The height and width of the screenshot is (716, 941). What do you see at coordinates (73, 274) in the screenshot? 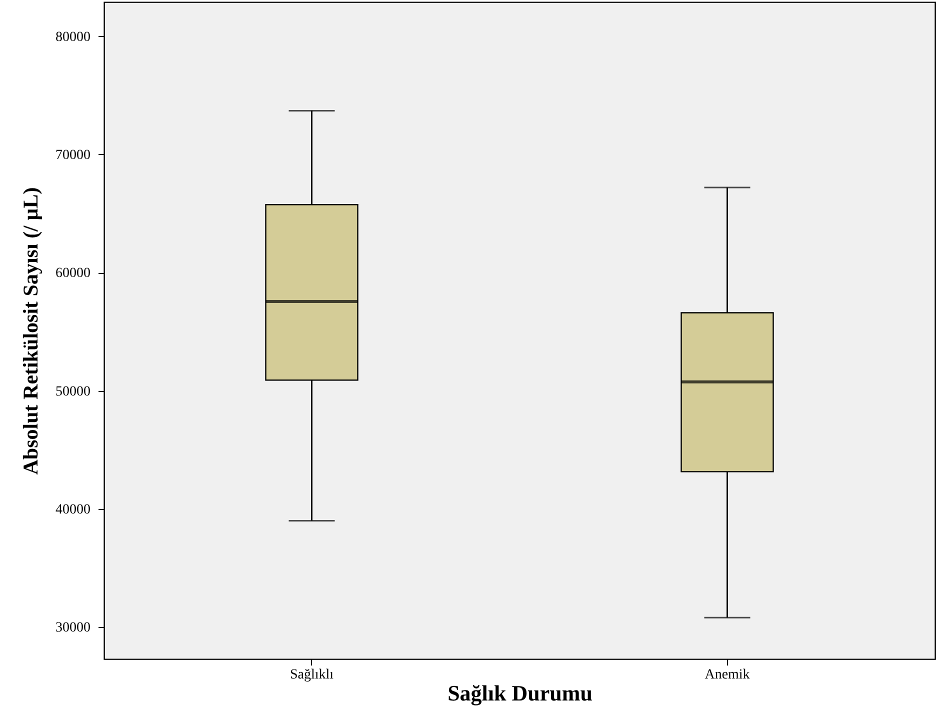
I see `y-tick-label: 60000` at bounding box center [73, 274].